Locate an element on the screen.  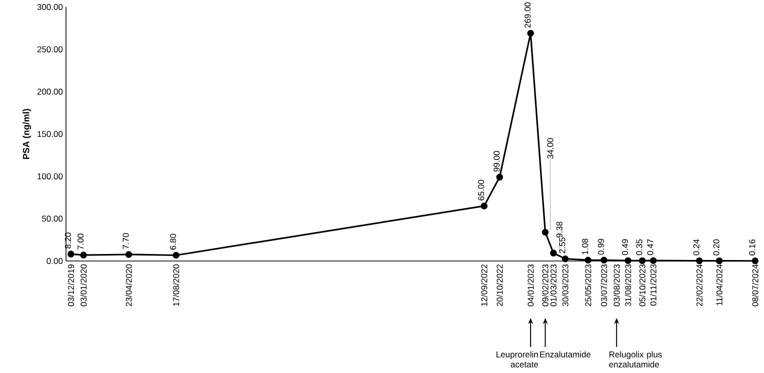
x-tick-label: 09/02/2023 is located at coordinates (545, 285).